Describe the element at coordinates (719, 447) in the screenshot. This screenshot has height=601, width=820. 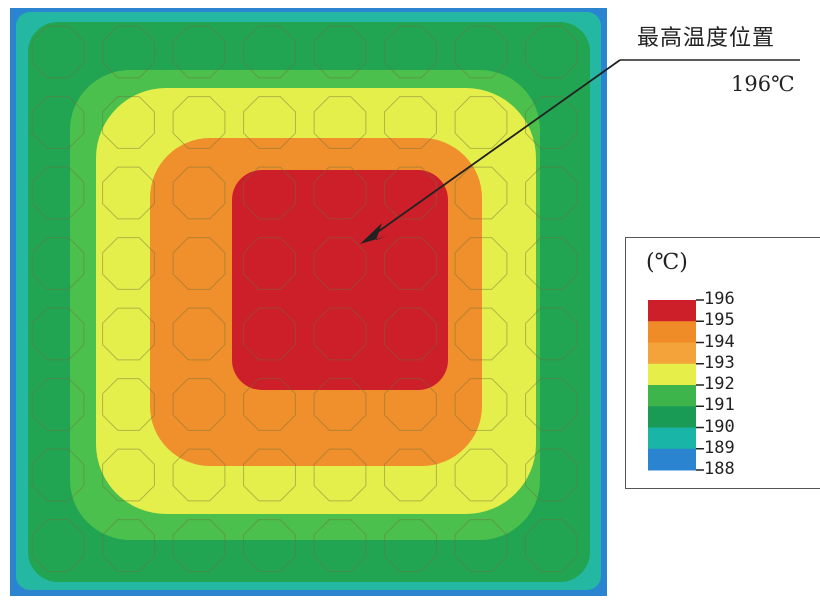
I see `legend-value-label: 189` at that location.